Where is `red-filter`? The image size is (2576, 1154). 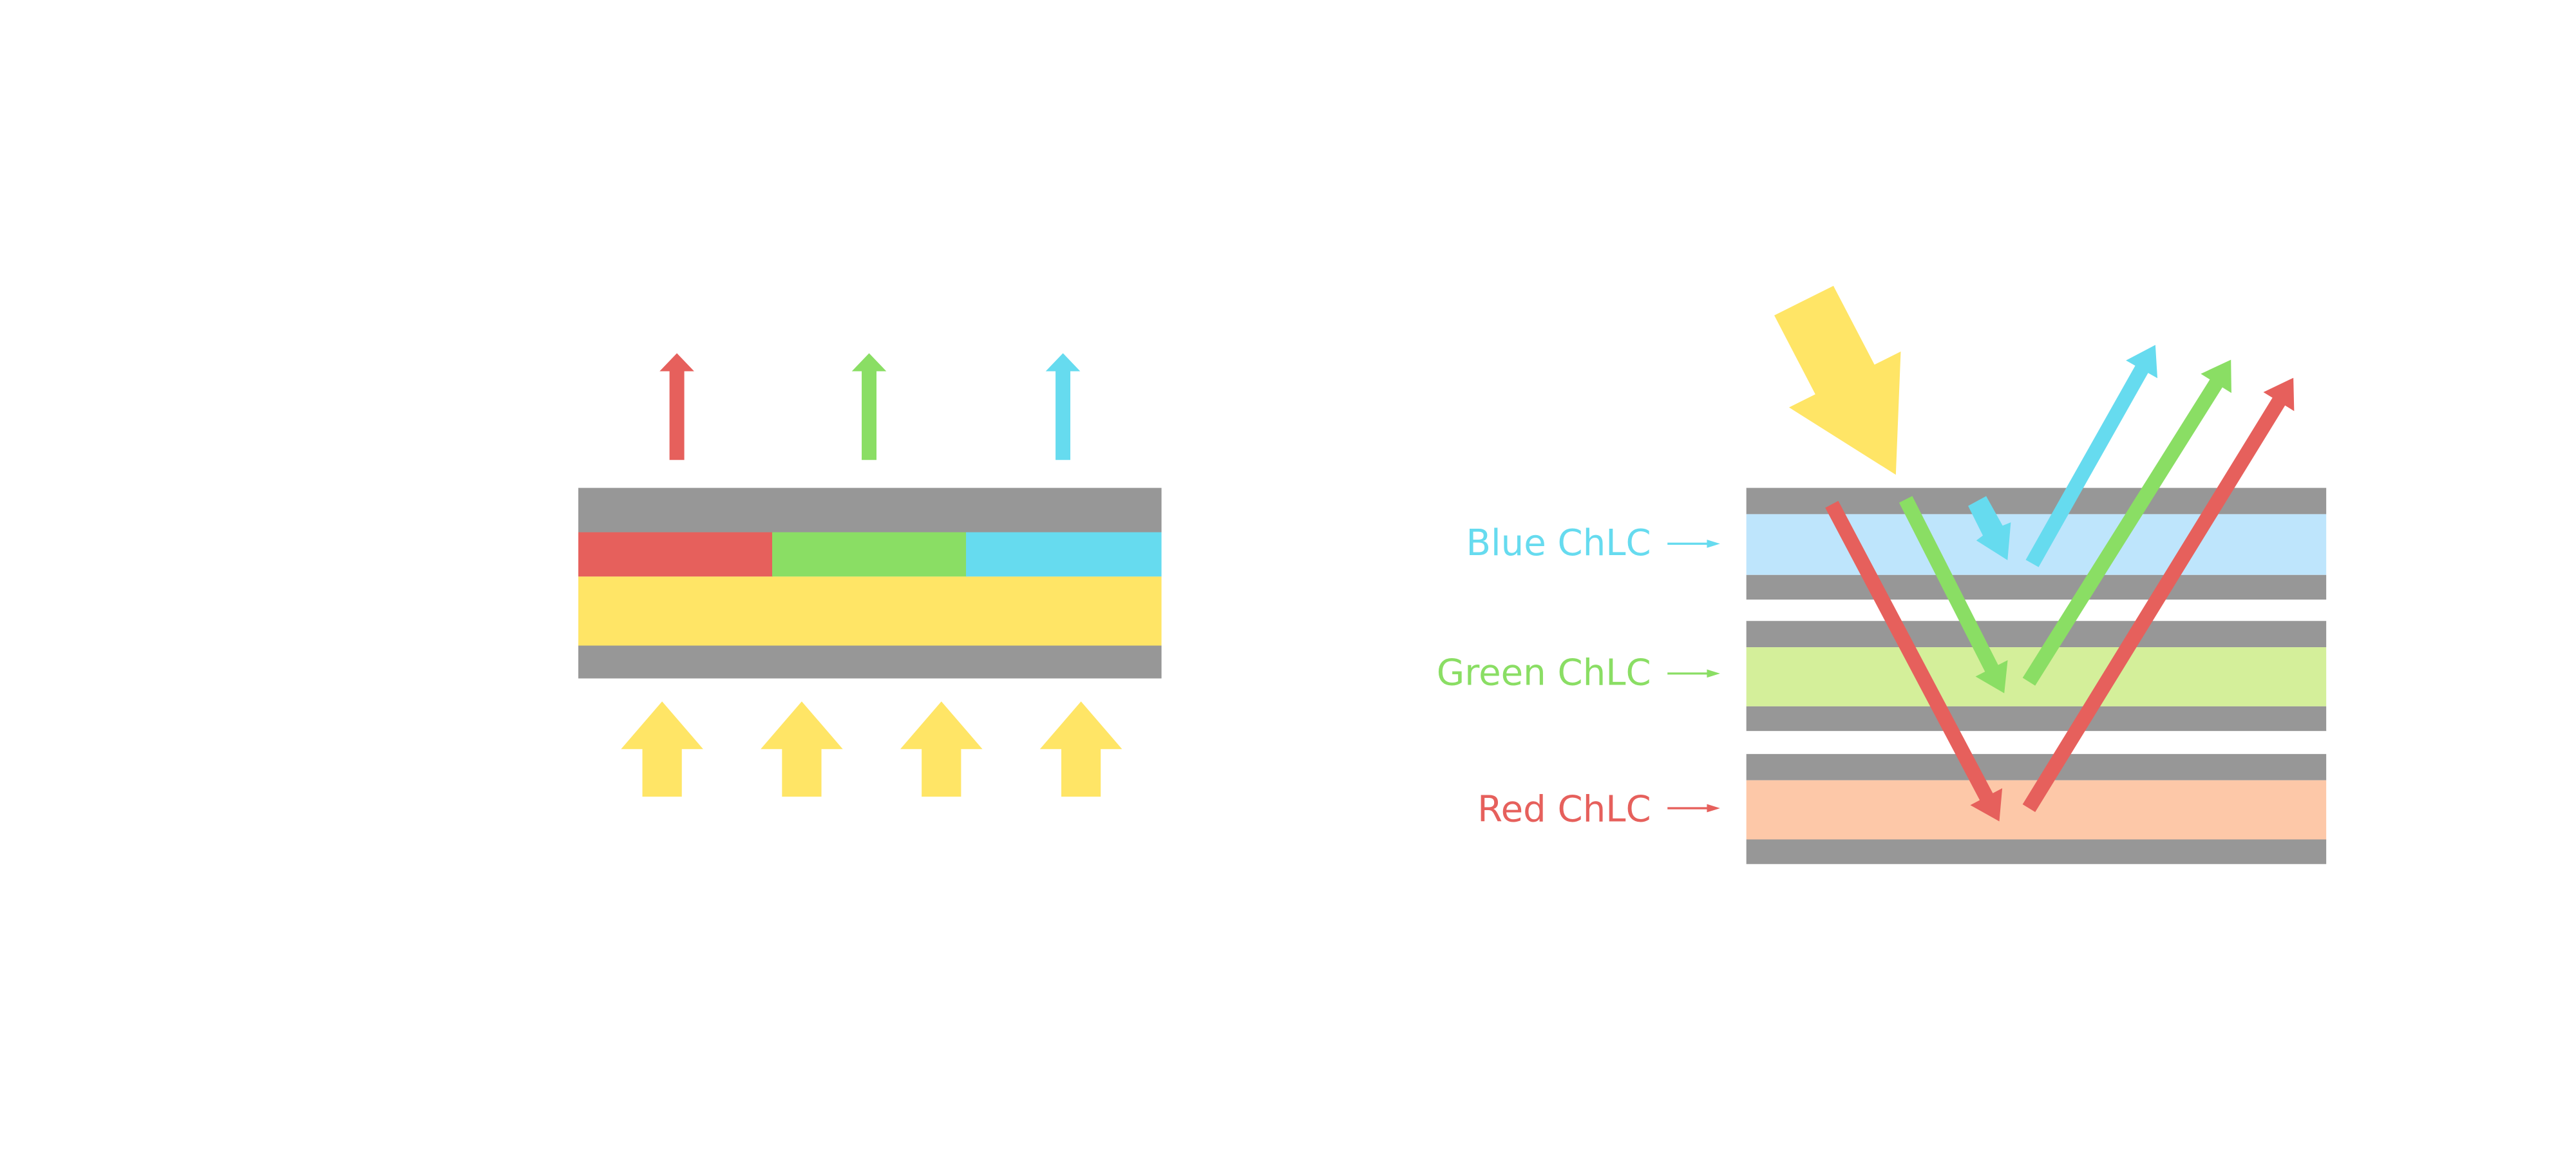 red-filter is located at coordinates (676, 554).